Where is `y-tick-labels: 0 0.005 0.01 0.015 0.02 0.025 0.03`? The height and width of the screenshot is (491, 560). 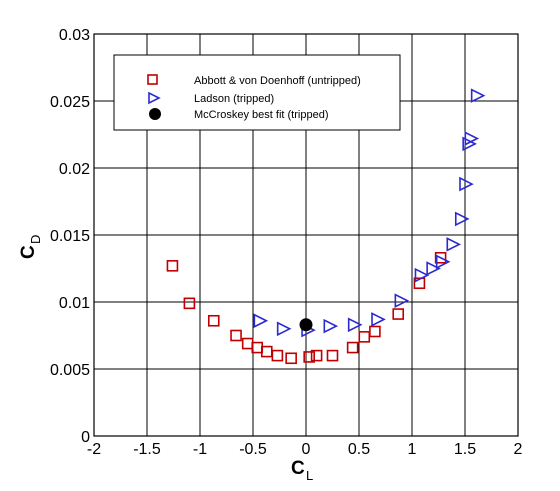
y-tick-labels: 0 0.005 0.01 0.015 0.02 0.025 0.03 is located at coordinates (70, 236).